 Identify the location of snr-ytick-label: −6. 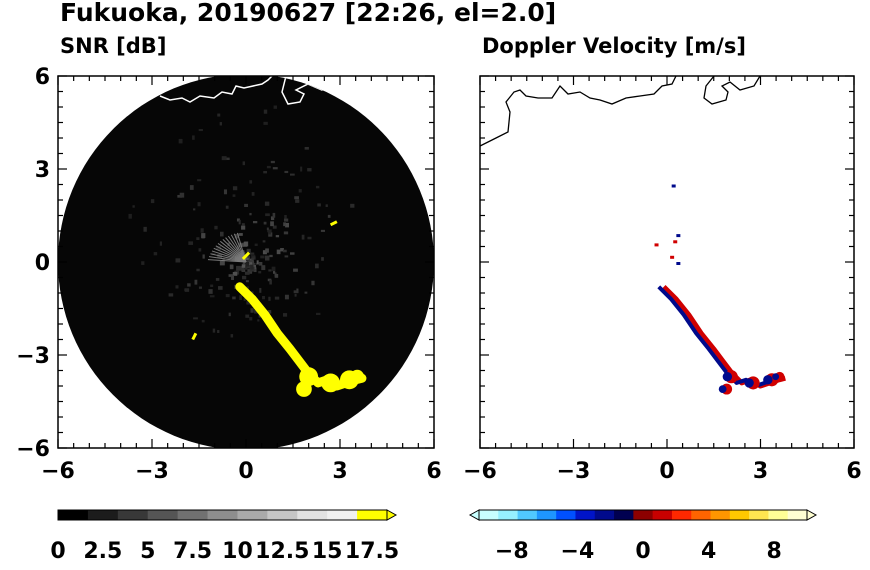
(33, 449).